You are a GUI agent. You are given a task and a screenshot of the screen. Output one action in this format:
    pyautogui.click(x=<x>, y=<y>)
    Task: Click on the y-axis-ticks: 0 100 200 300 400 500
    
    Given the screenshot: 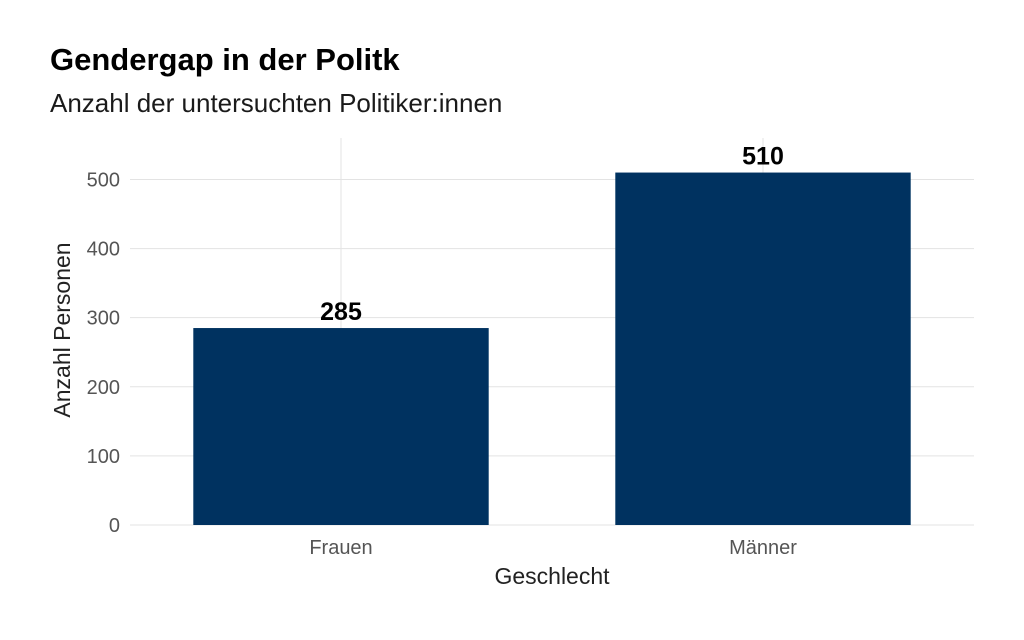 What is the action you would take?
    pyautogui.click(x=103, y=353)
    